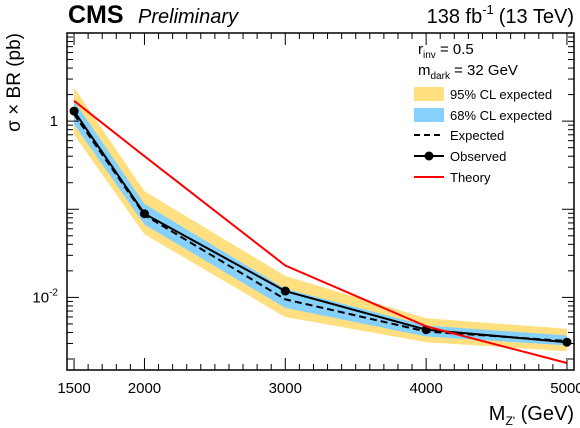 The height and width of the screenshot is (428, 580). I want to click on y-axis-title: σ × BR (pb), so click(14, 82).